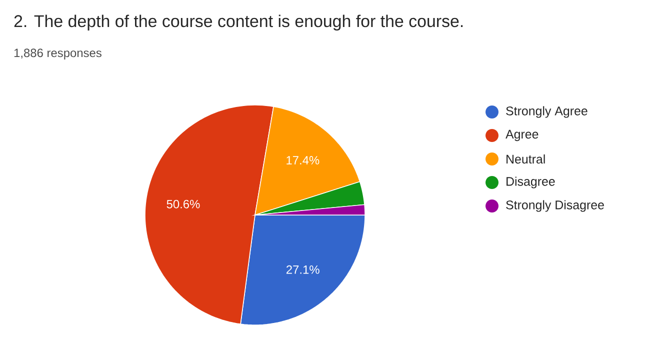 This screenshot has height=344, width=650. Describe the element at coordinates (58, 54) in the screenshot. I see `chart-subtitle: 1,886 responses` at that location.